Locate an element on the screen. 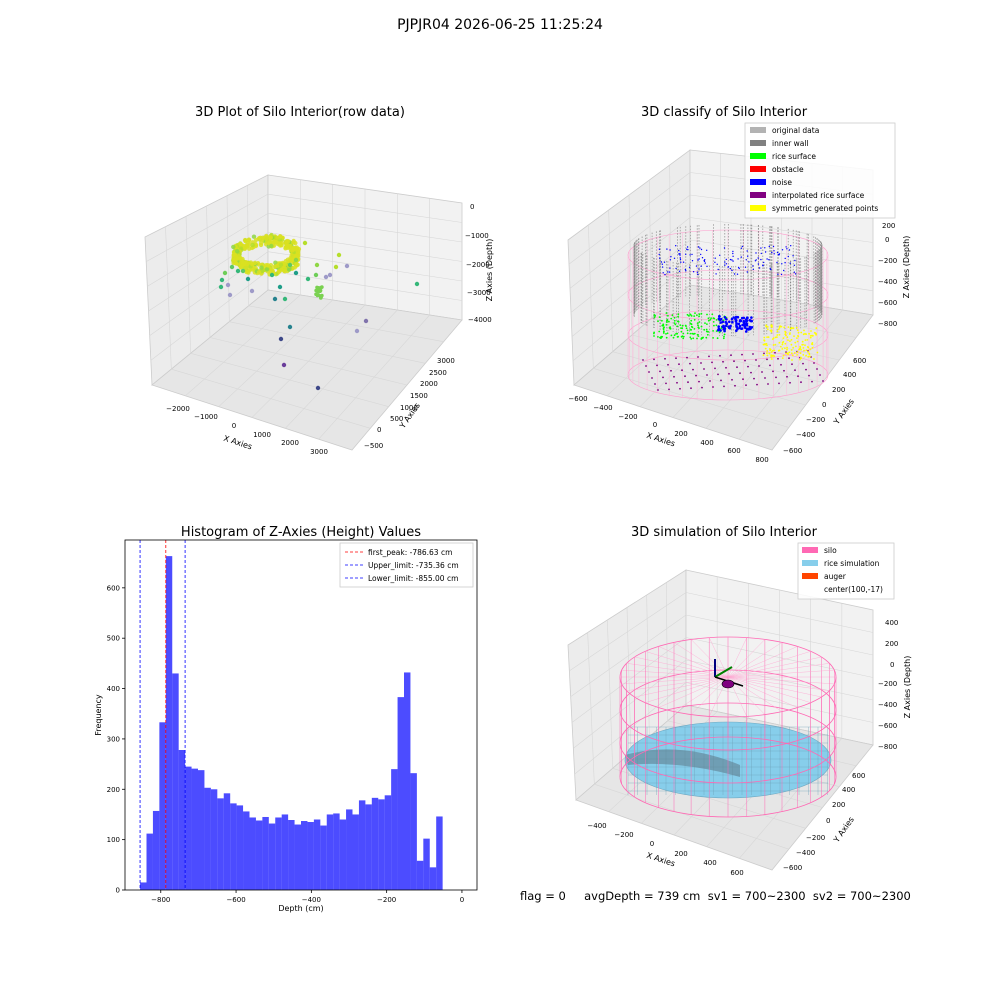 The height and width of the screenshot is (1000, 1000). y-tick-label: 0 is located at coordinates (828, 821).